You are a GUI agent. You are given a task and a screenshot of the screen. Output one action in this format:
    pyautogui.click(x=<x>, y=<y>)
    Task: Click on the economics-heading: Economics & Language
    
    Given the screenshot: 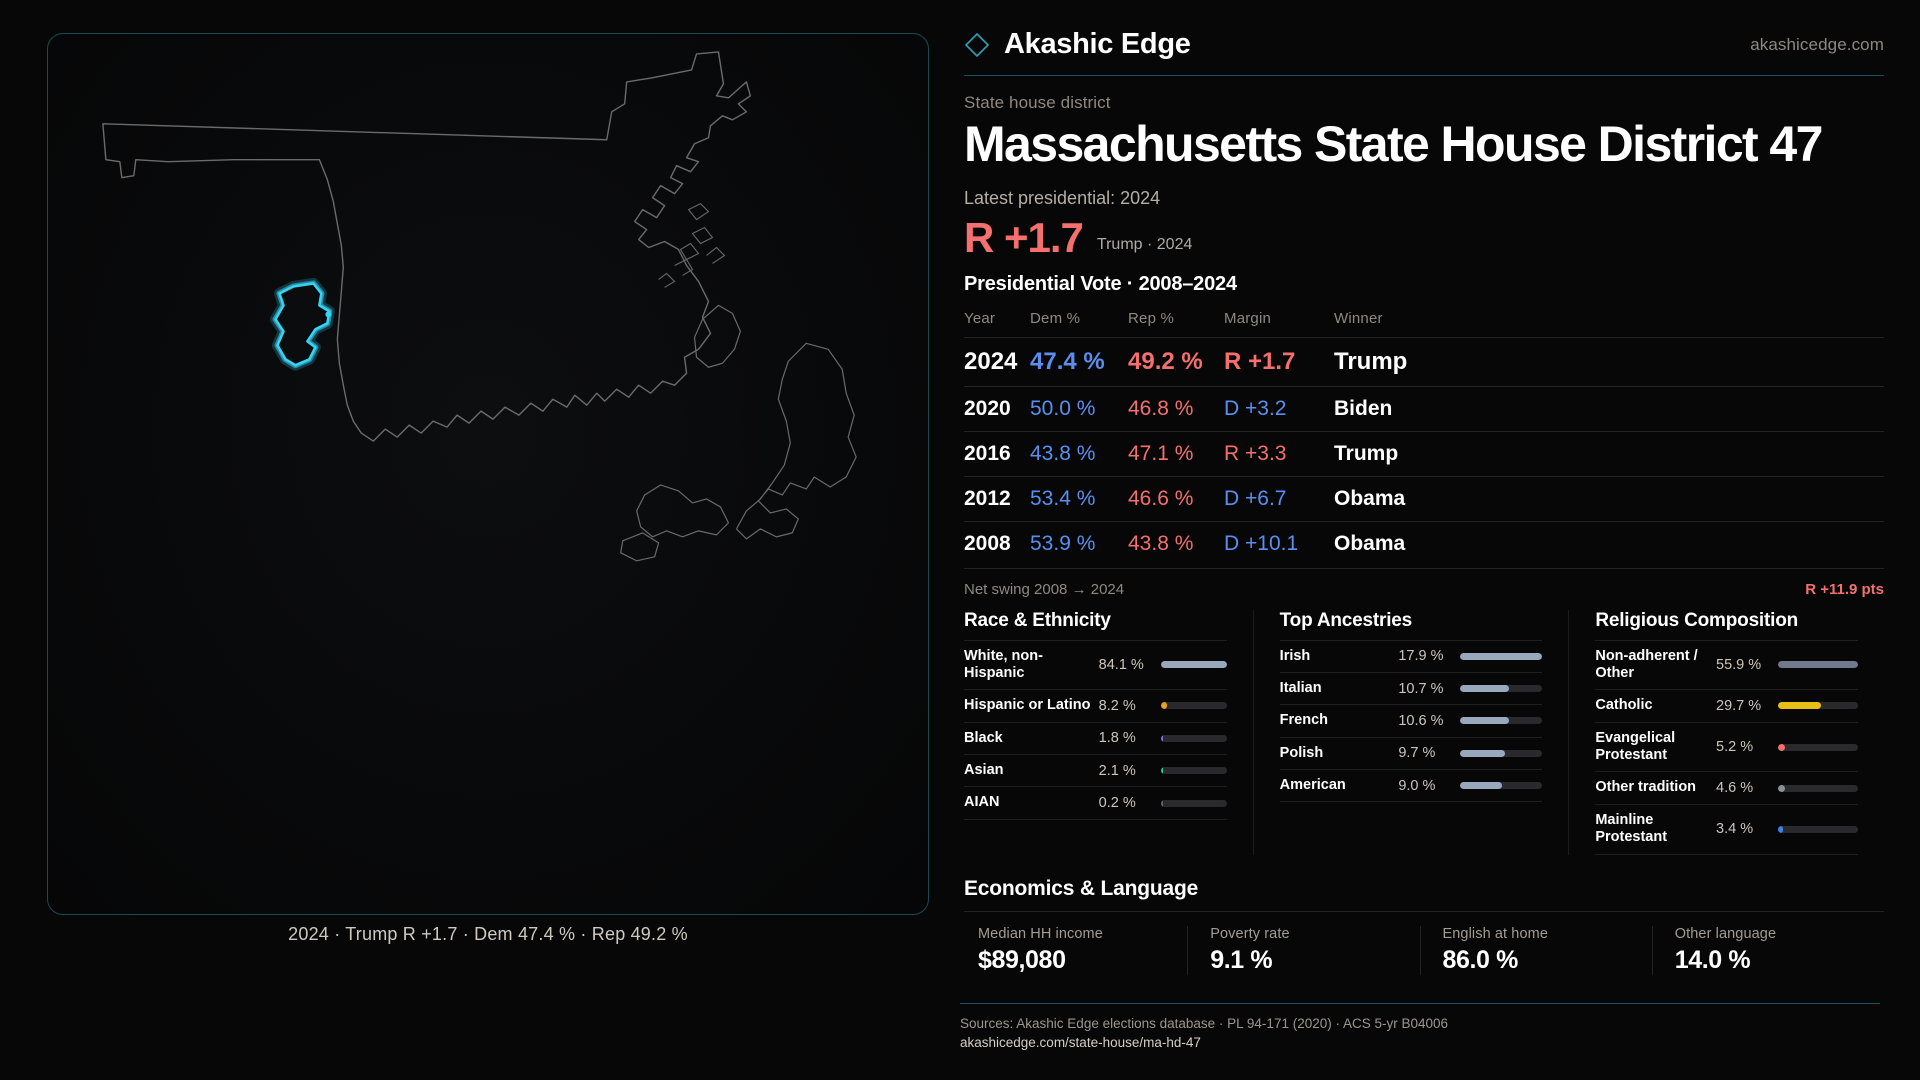 What is the action you would take?
    pyautogui.click(x=1081, y=888)
    